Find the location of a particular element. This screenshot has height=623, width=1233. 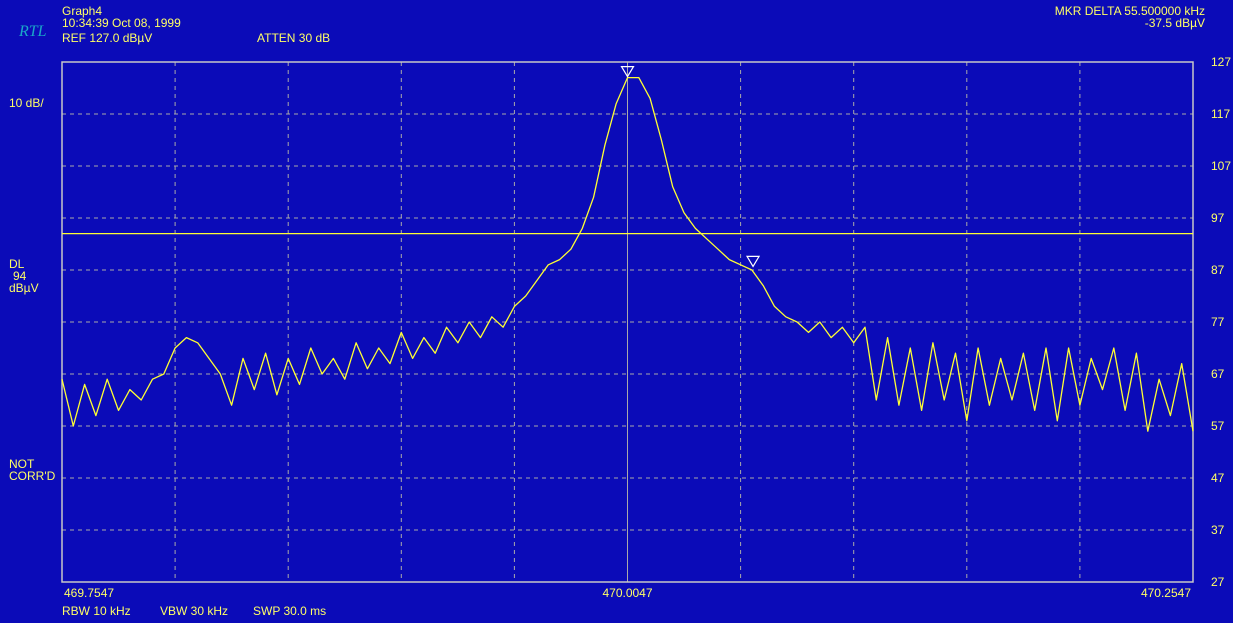

scale-label: 10 dB/ is located at coordinates (26, 103).